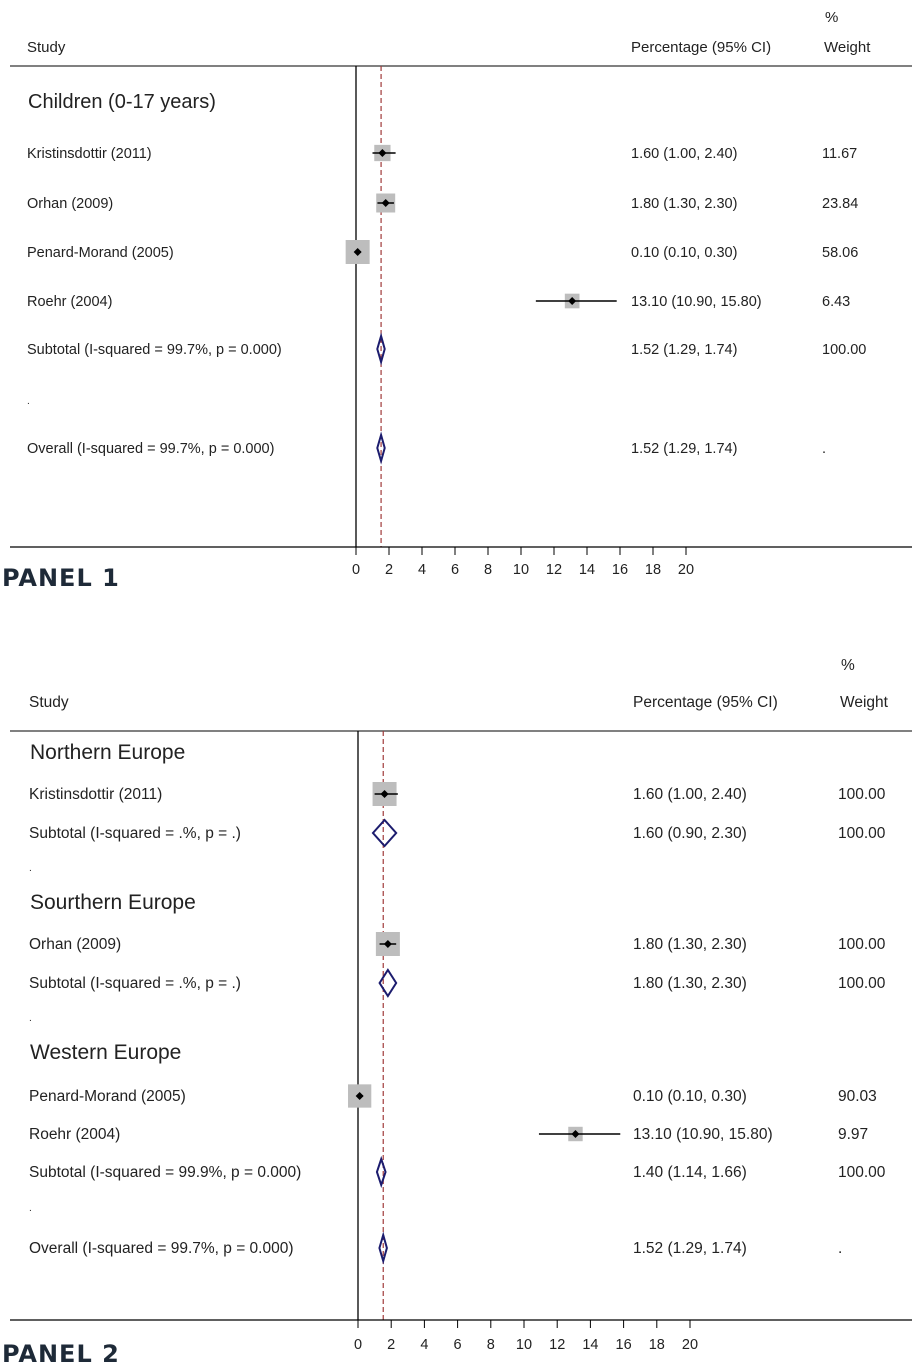 The height and width of the screenshot is (1364, 912). What do you see at coordinates (840, 253) in the screenshot?
I see `weight-value: 58.06` at bounding box center [840, 253].